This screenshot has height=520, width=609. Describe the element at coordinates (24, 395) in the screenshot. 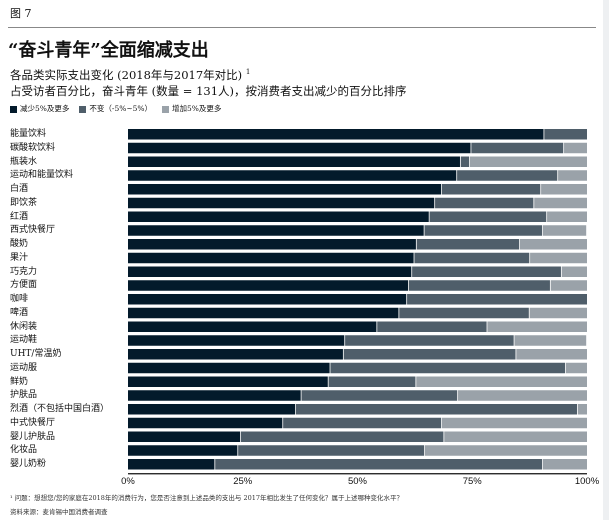

I see `category-label: 护肤品` at that location.